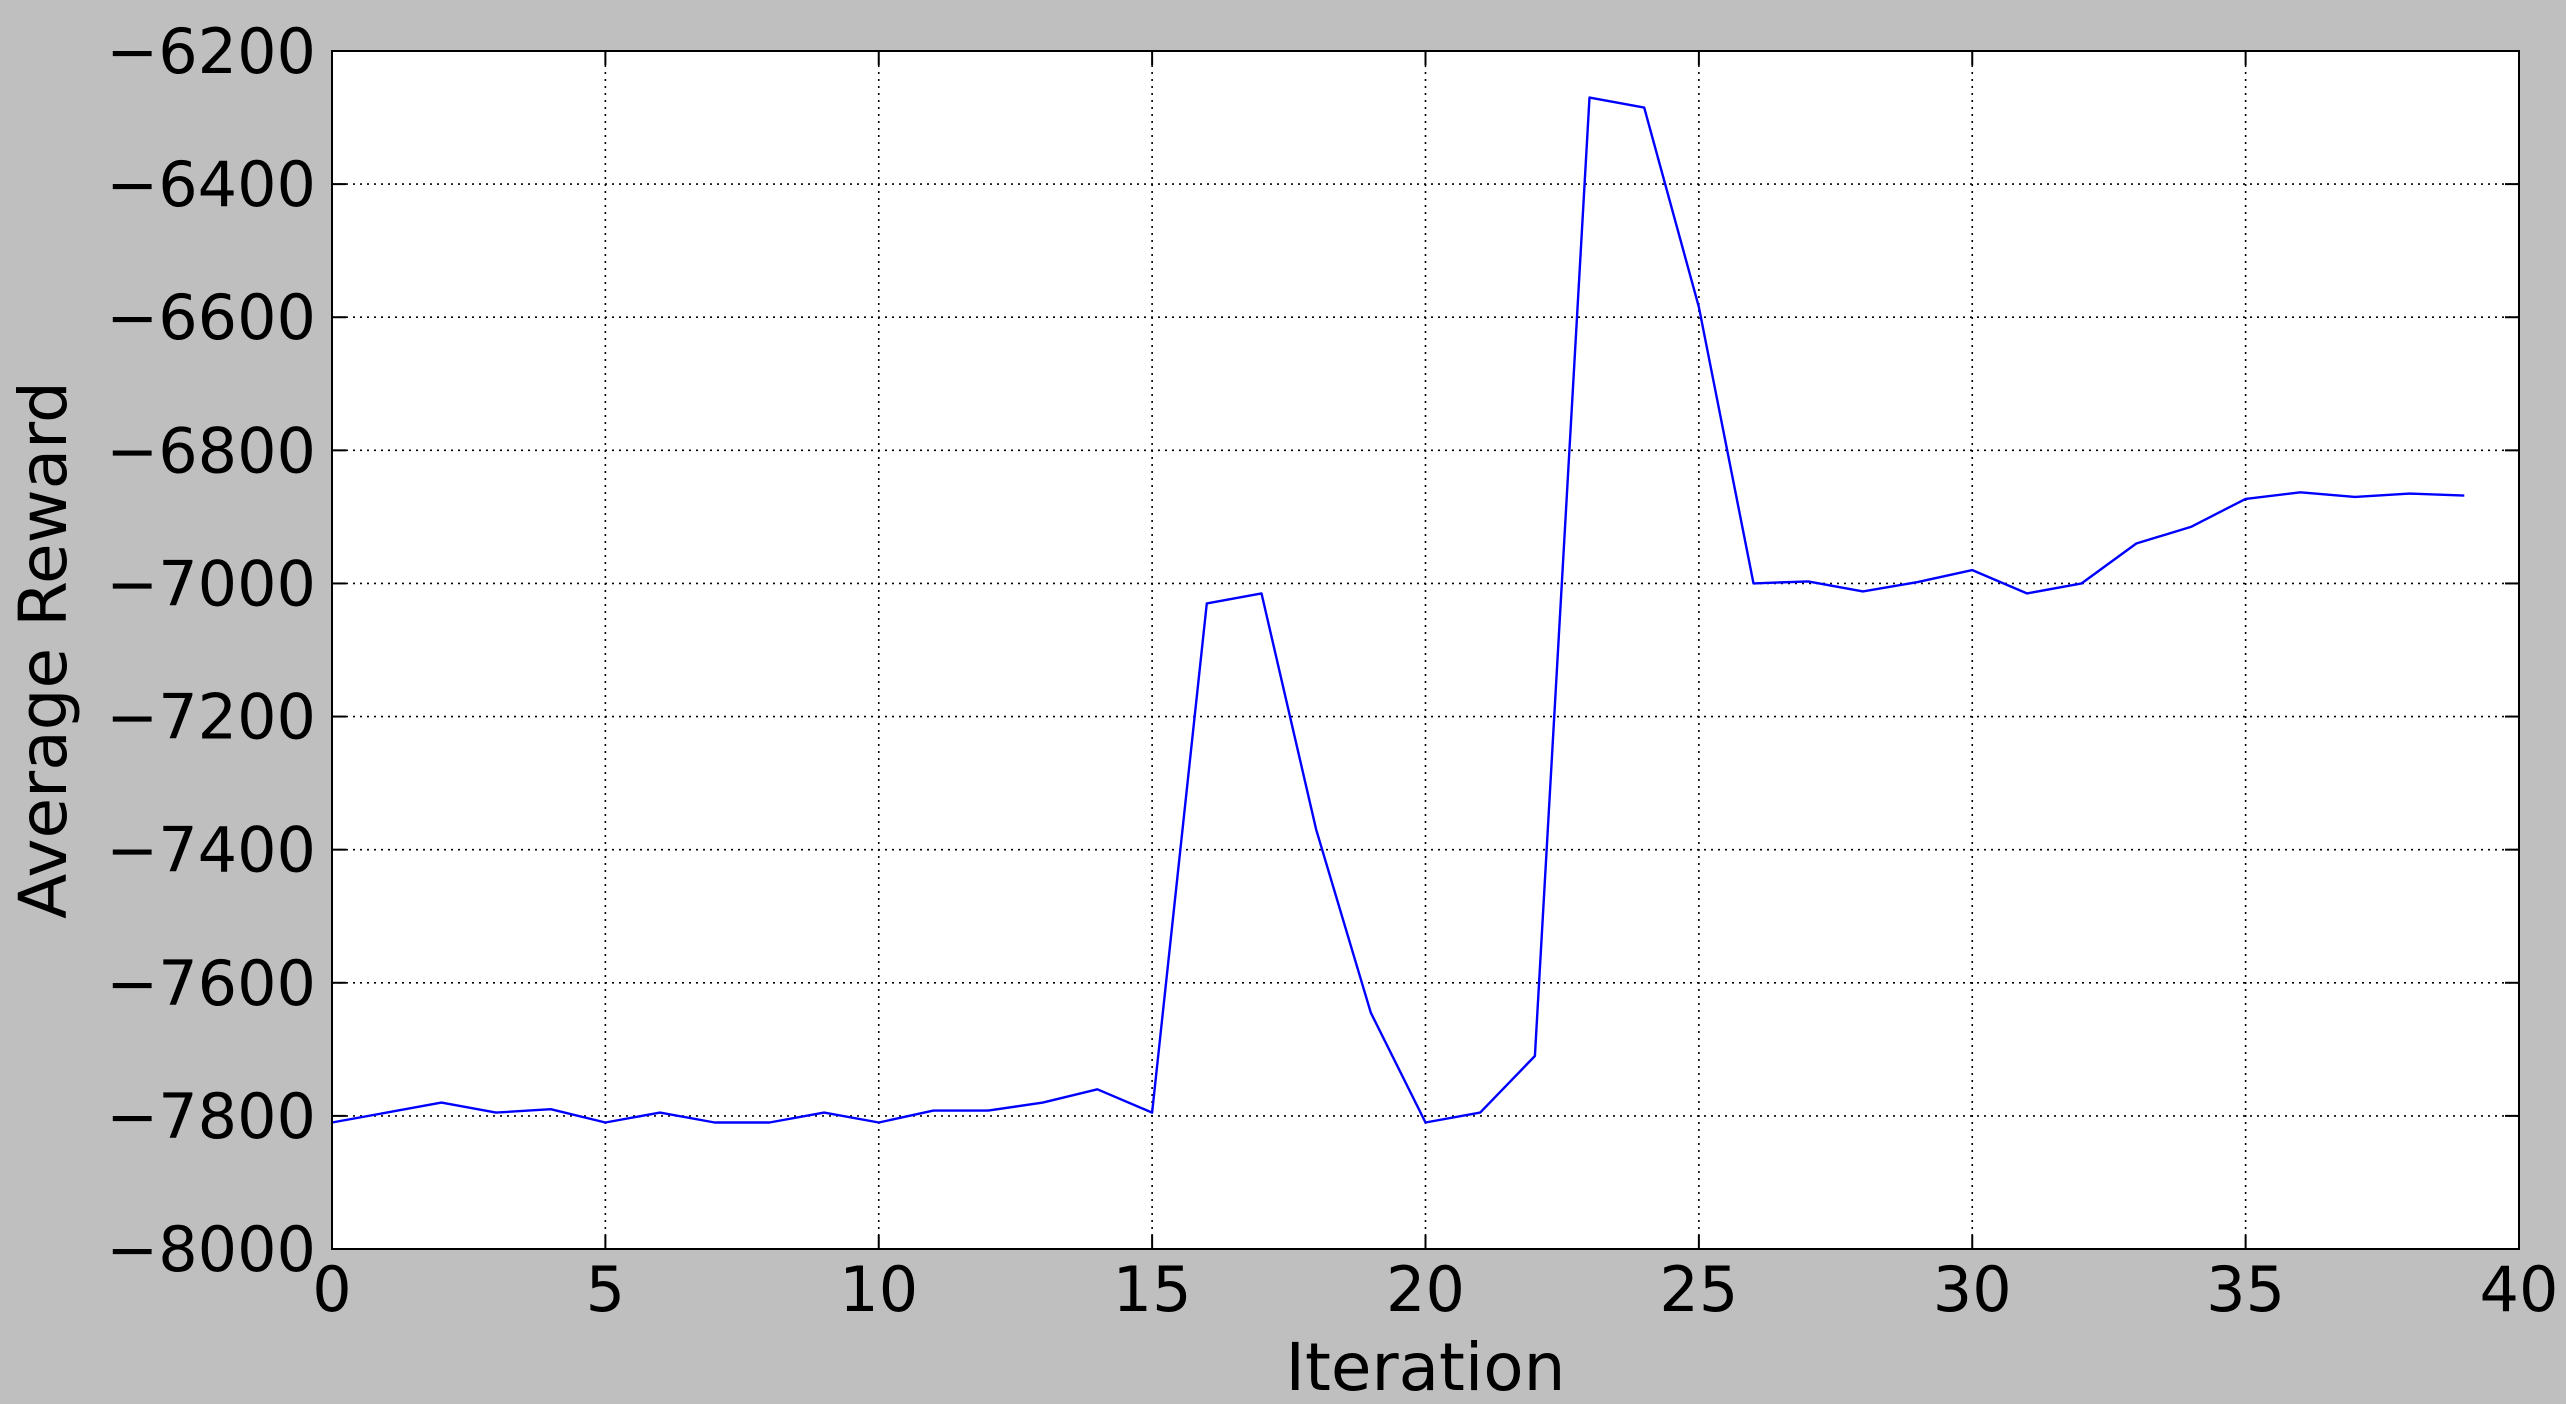 This screenshot has width=2566, height=1404. What do you see at coordinates (1698, 1289) in the screenshot?
I see `x-tick-label: 25` at bounding box center [1698, 1289].